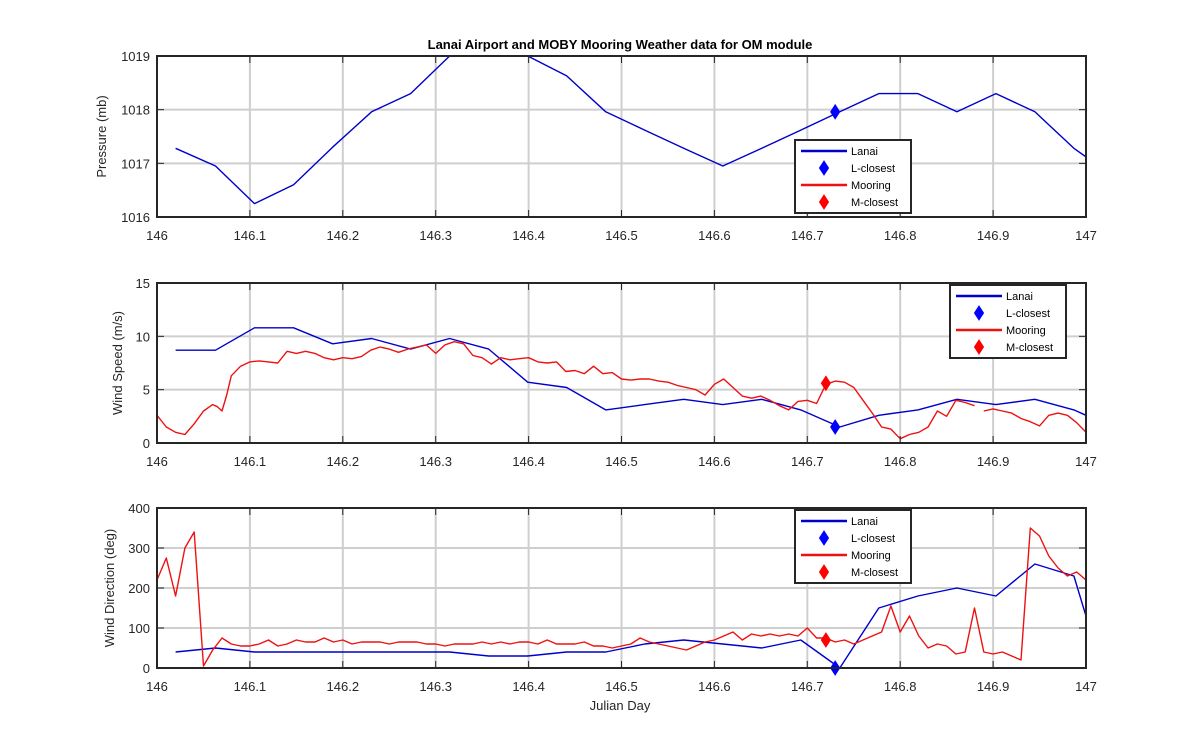  I want to click on y-tick-label: 200, so click(139, 588).